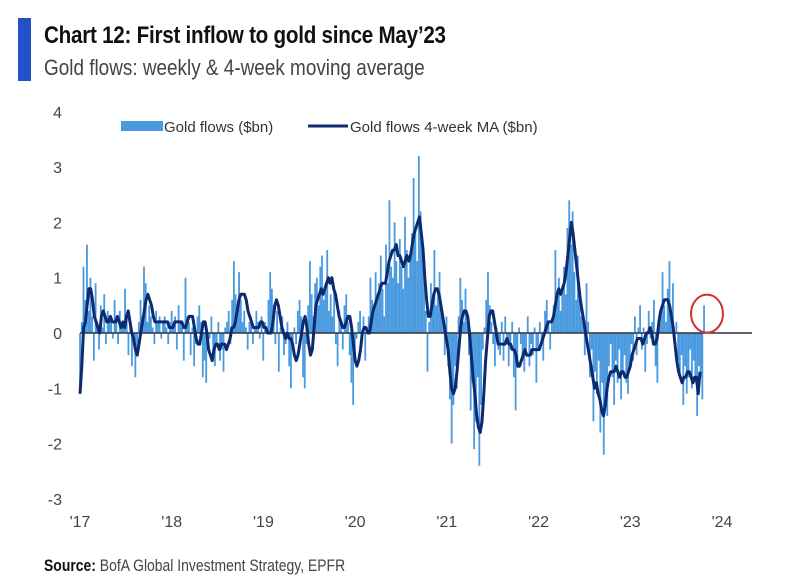 The image size is (800, 583). What do you see at coordinates (401, 522) in the screenshot?
I see `x-axis-ticks: '17 '18 '19 '20 '21 '22 '23 '24` at bounding box center [401, 522].